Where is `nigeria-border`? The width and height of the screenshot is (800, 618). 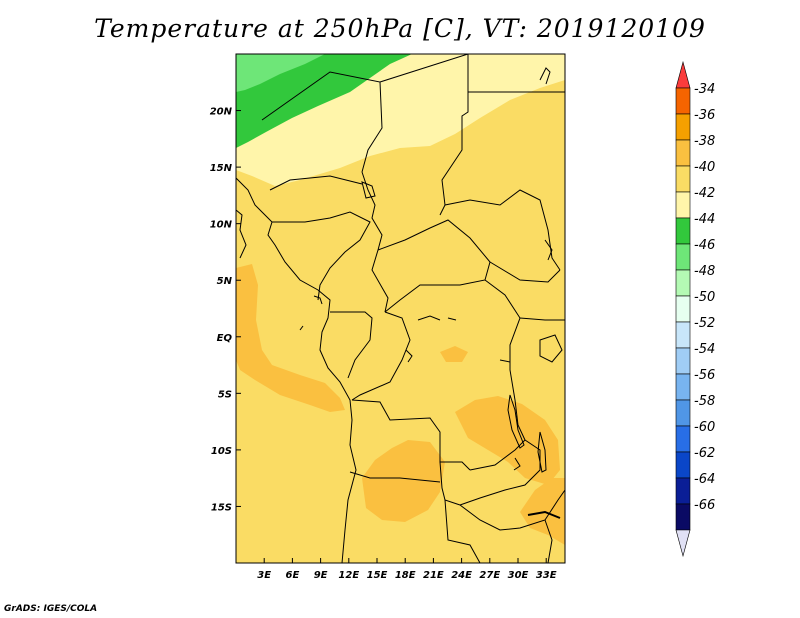 nigeria-border is located at coordinates (321, 256).